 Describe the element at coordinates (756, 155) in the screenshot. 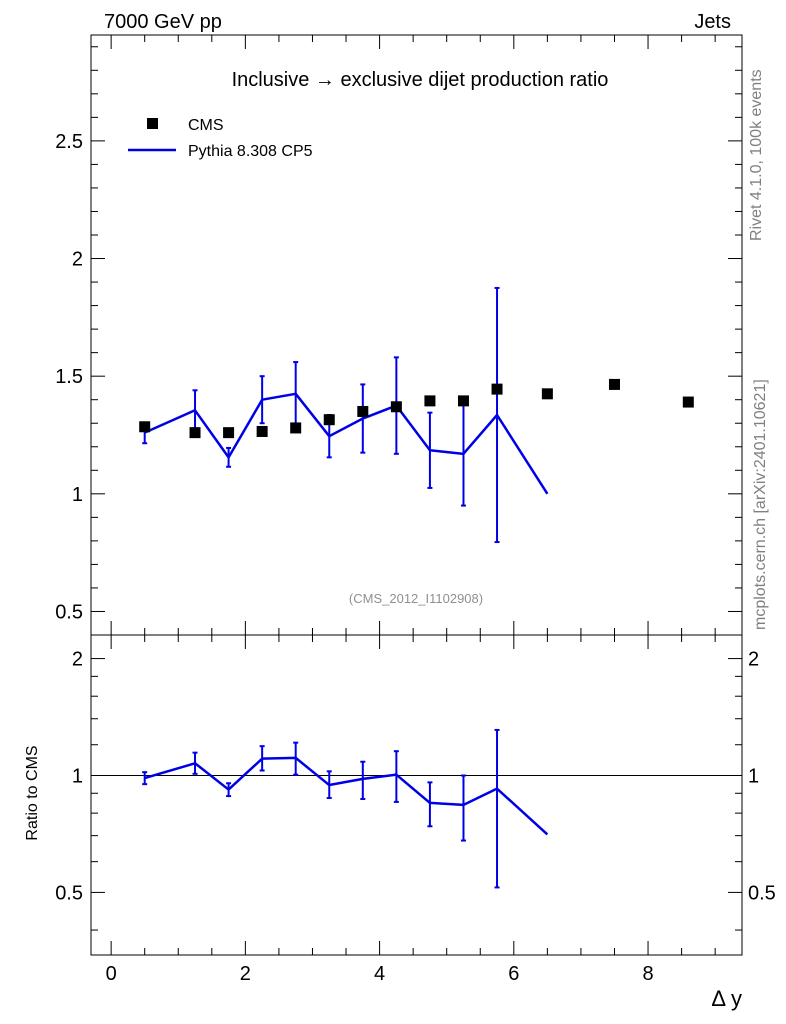

I see `rivet-version-label: Rivet 4.1.0, 100k events` at that location.